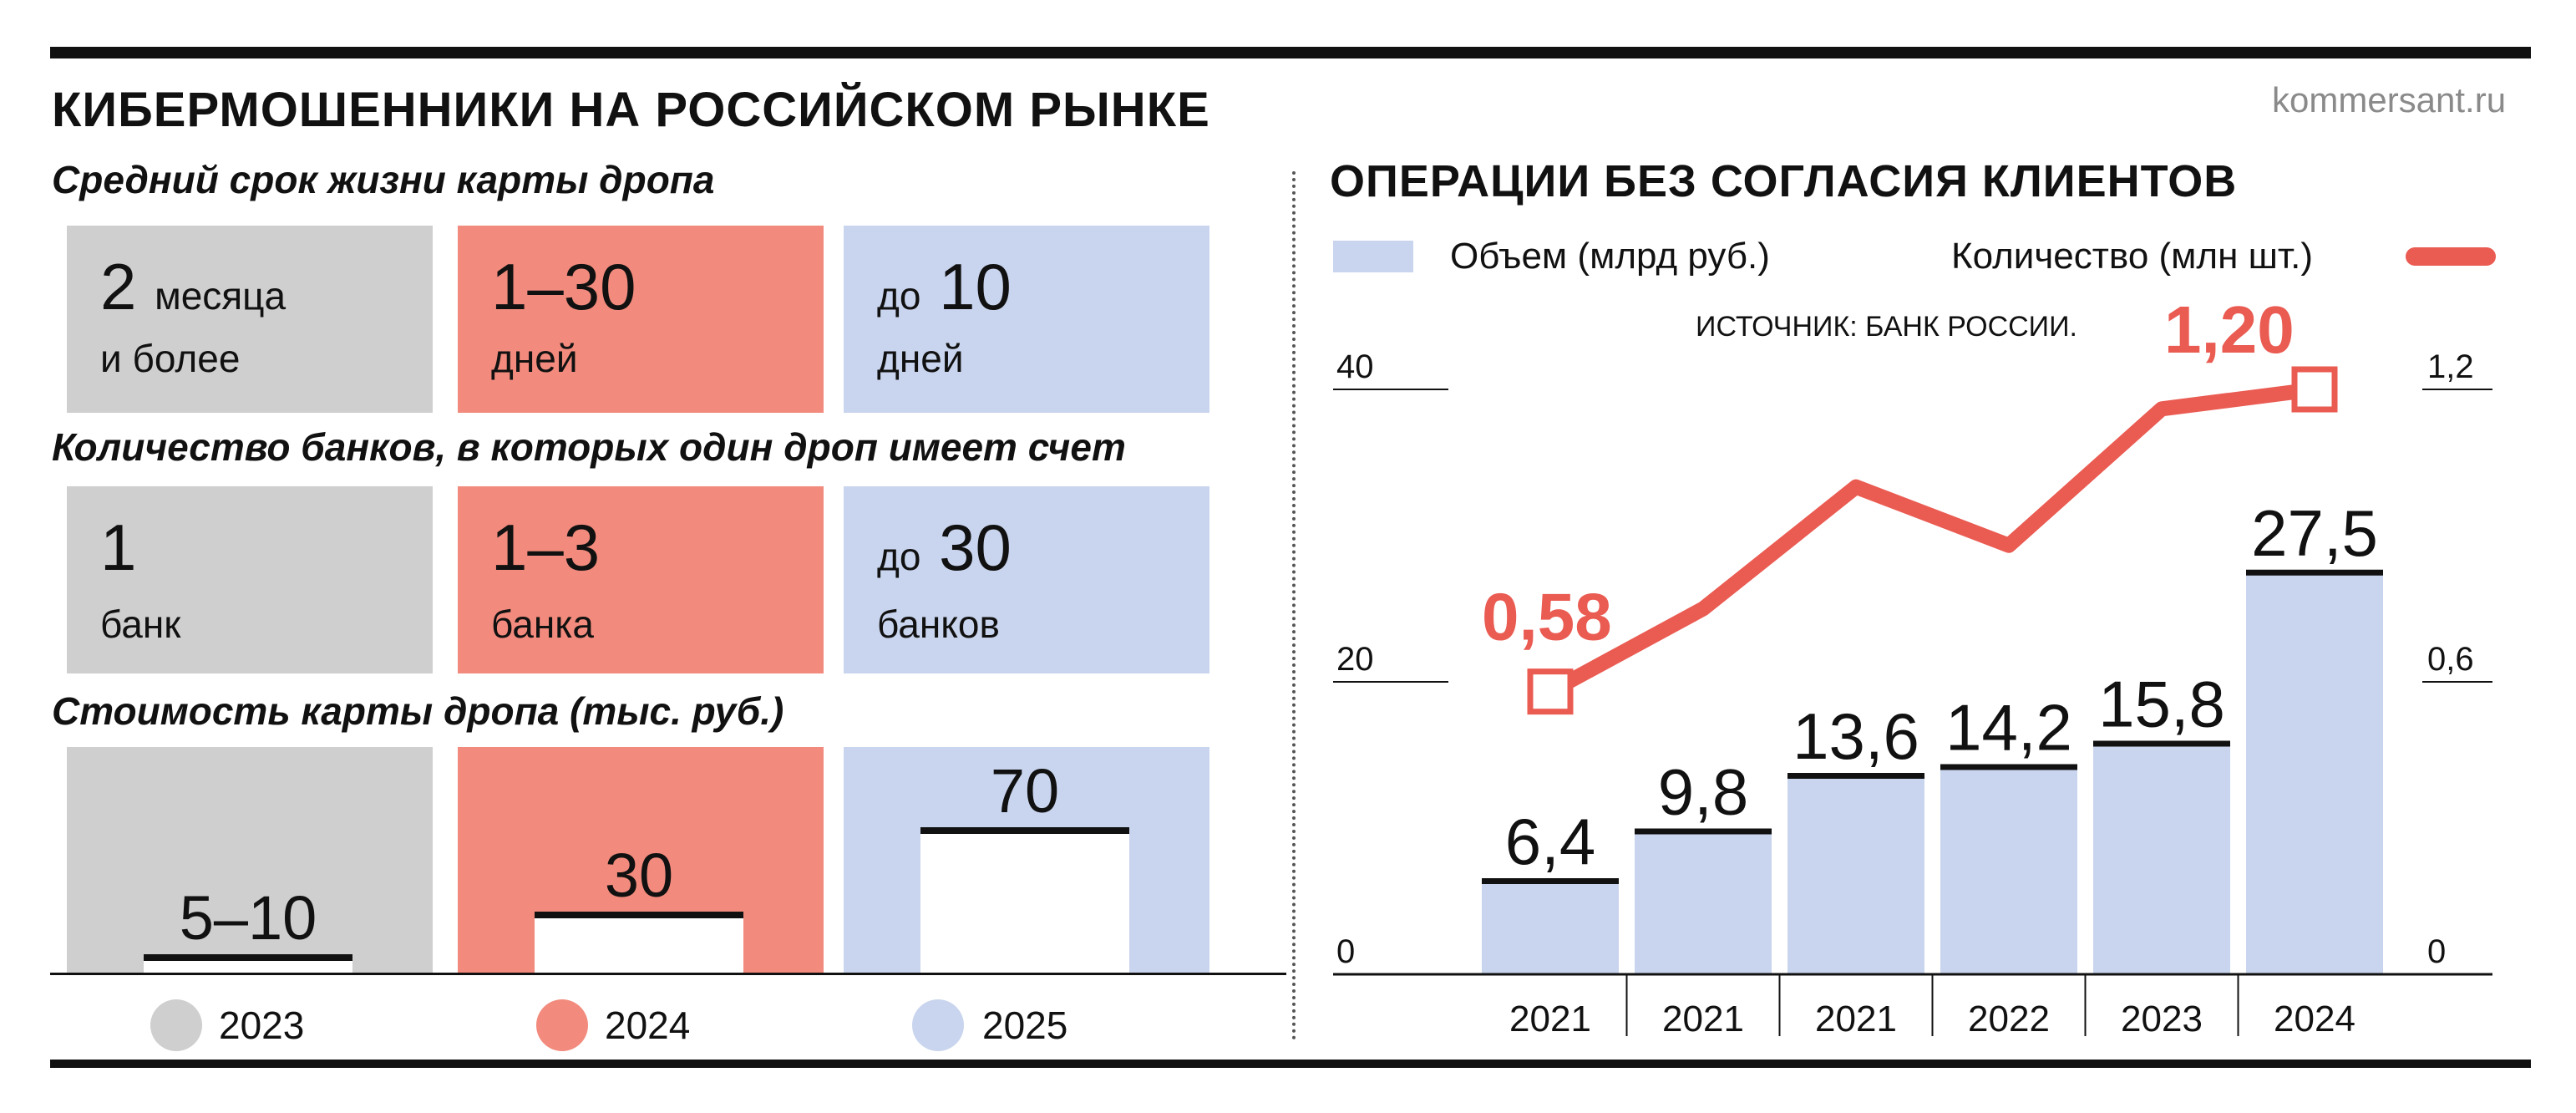 The width and height of the screenshot is (2576, 1113). Describe the element at coordinates (641, 579) in the screenshot. I see `banks-cell-2024: 1–3 банка` at that location.